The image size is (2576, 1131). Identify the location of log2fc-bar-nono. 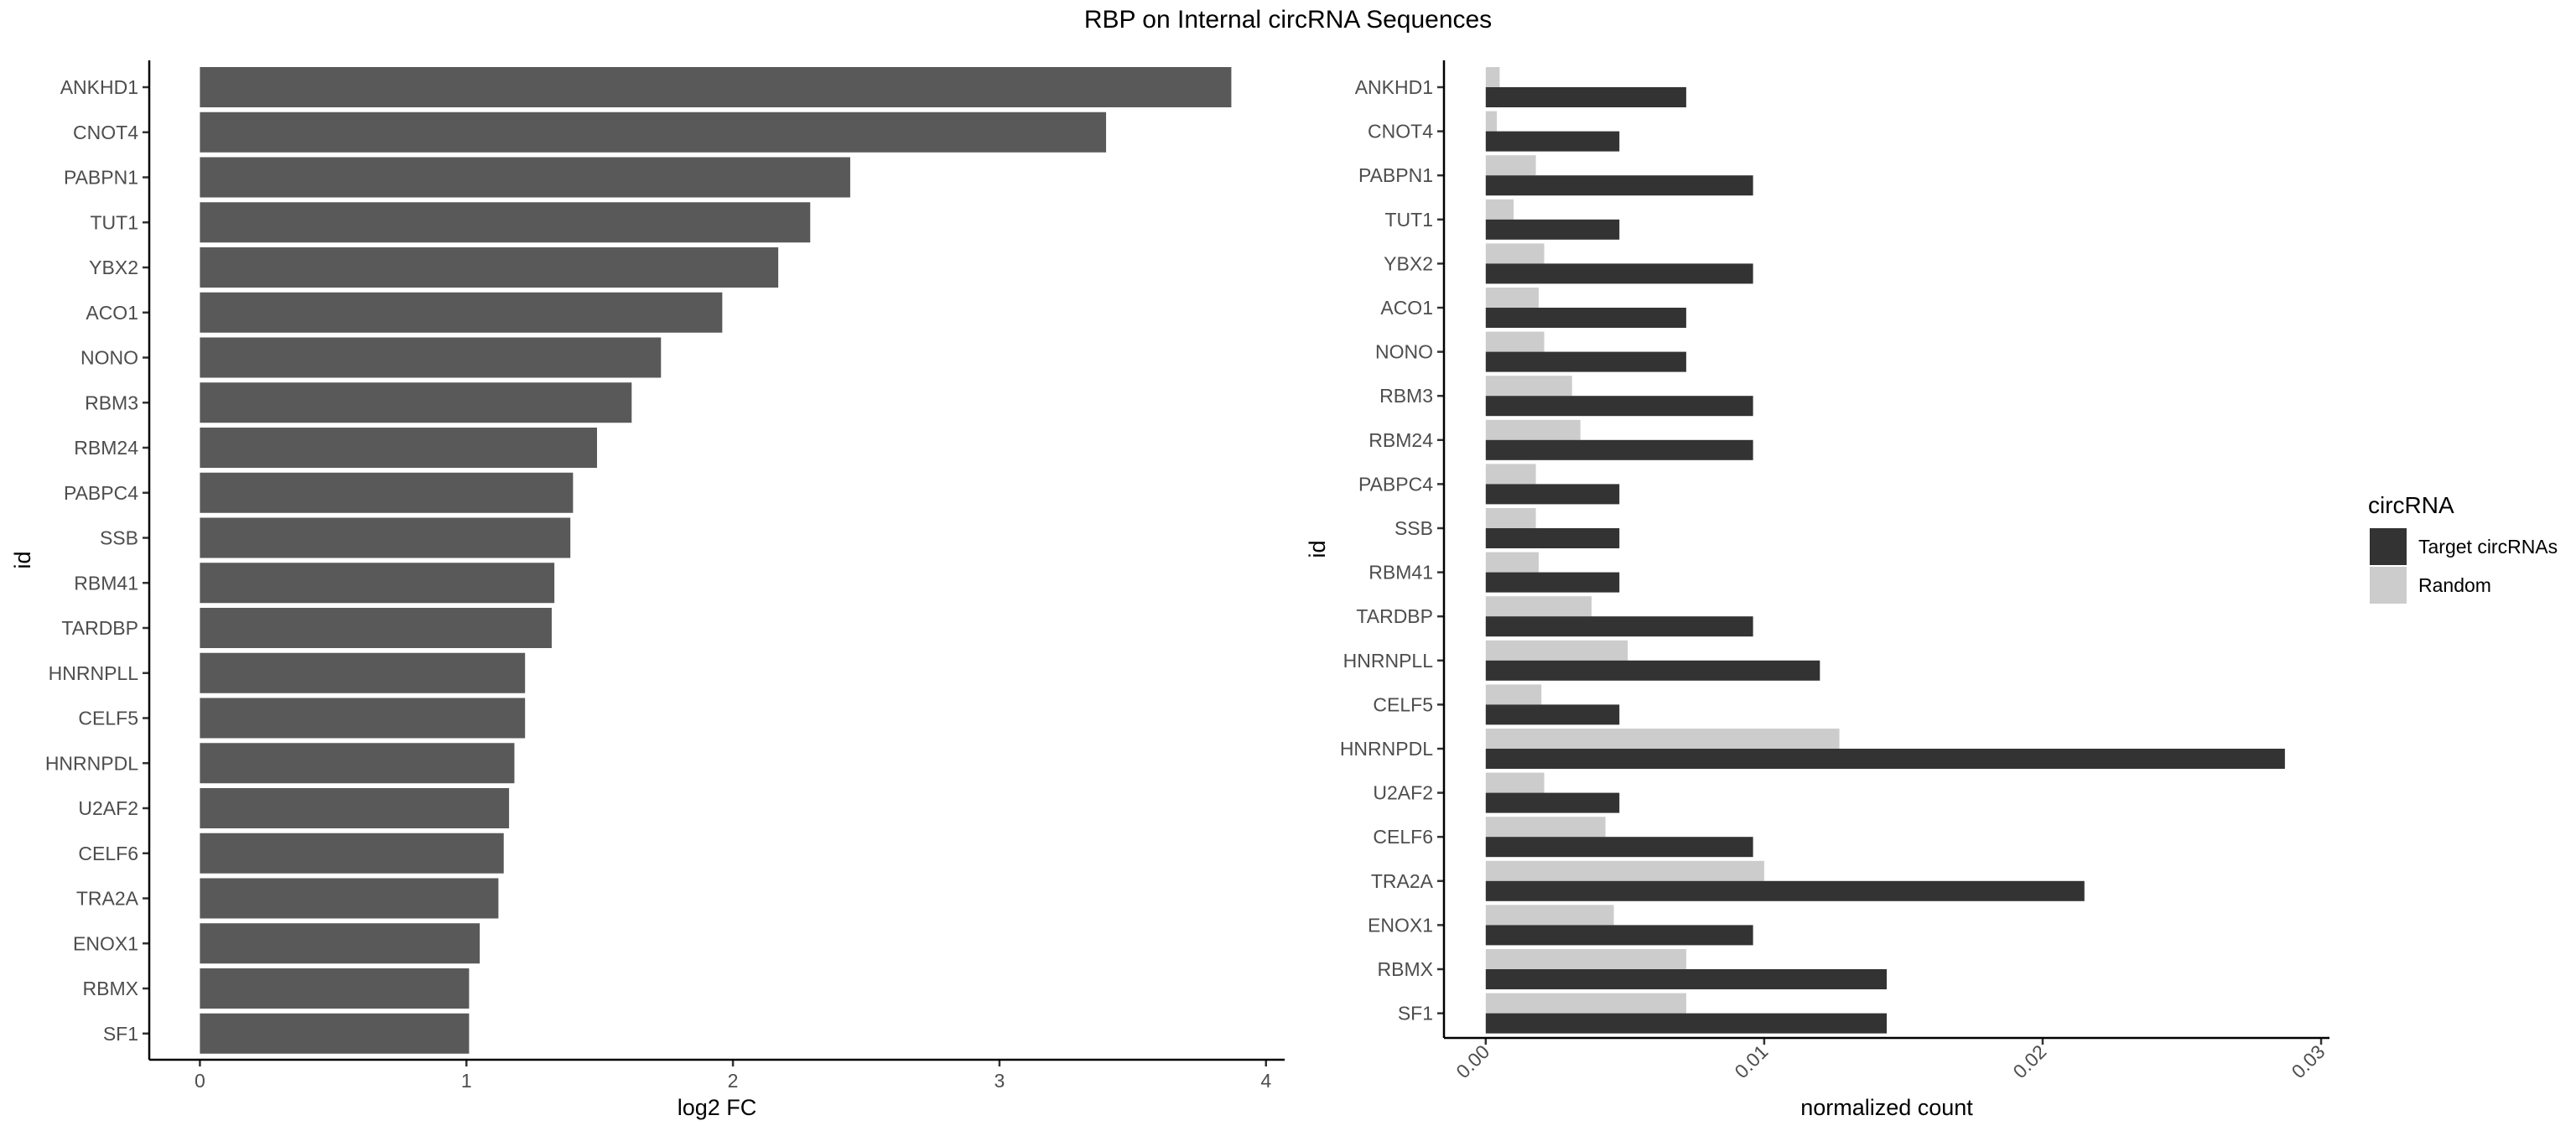
(431, 357).